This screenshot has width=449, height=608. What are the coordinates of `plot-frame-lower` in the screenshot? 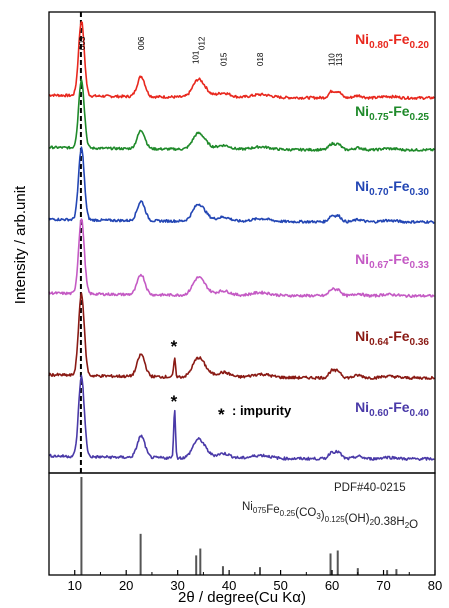 It's located at (242, 524).